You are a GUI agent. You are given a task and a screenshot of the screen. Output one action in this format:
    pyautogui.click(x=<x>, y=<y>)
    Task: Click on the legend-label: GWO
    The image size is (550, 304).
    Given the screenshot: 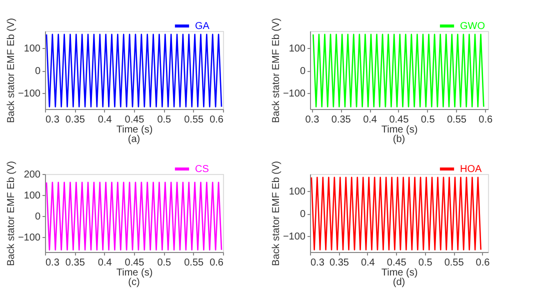 What is the action you would take?
    pyautogui.click(x=473, y=26)
    